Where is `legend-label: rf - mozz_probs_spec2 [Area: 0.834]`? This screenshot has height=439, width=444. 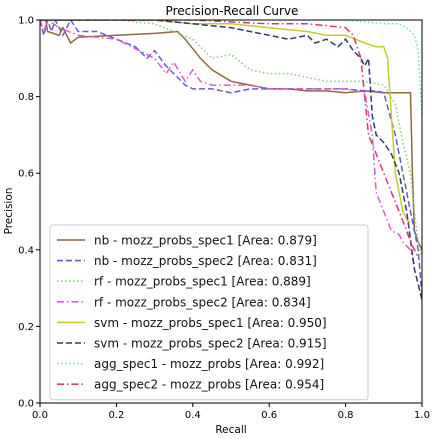
legend-label: rf - mozz_probs_spec2 [Area: 0.834] is located at coordinates (202, 302).